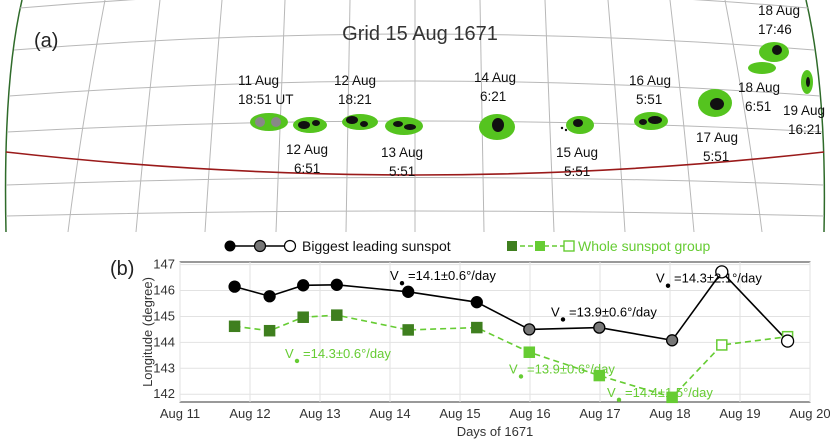 This screenshot has height=442, width=830. Describe the element at coordinates (307, 149) in the screenshot. I see `label-date: 12 Aug` at that location.